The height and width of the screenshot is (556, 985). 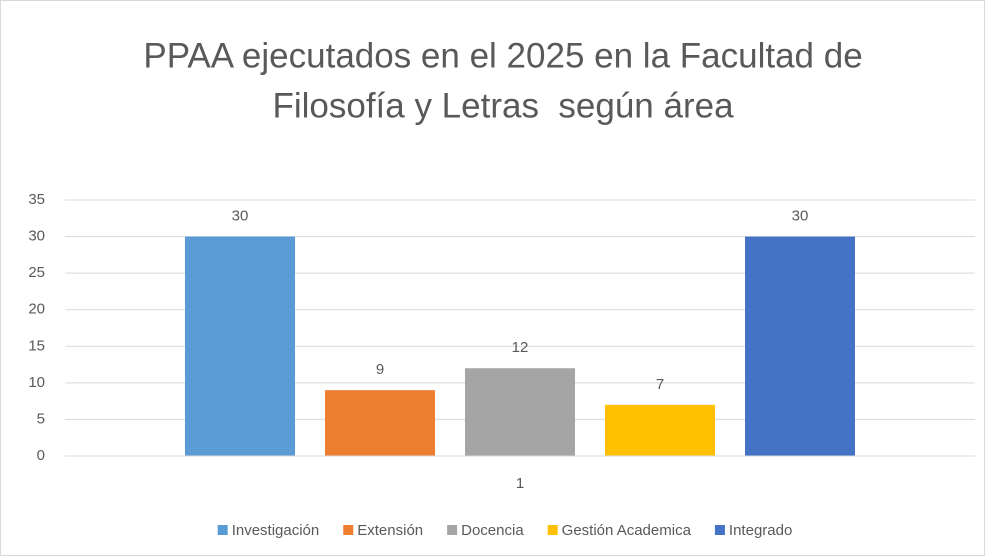 What do you see at coordinates (760, 530) in the screenshot?
I see `legend-label: Integrado` at bounding box center [760, 530].